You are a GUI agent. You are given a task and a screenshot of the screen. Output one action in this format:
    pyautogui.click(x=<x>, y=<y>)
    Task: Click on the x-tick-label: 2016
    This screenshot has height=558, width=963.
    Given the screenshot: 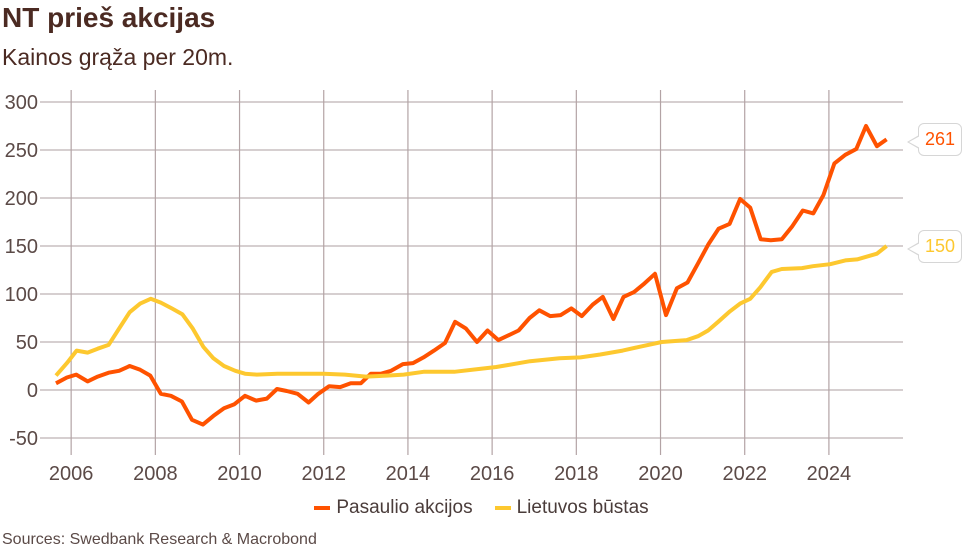 What is the action you would take?
    pyautogui.click(x=492, y=474)
    